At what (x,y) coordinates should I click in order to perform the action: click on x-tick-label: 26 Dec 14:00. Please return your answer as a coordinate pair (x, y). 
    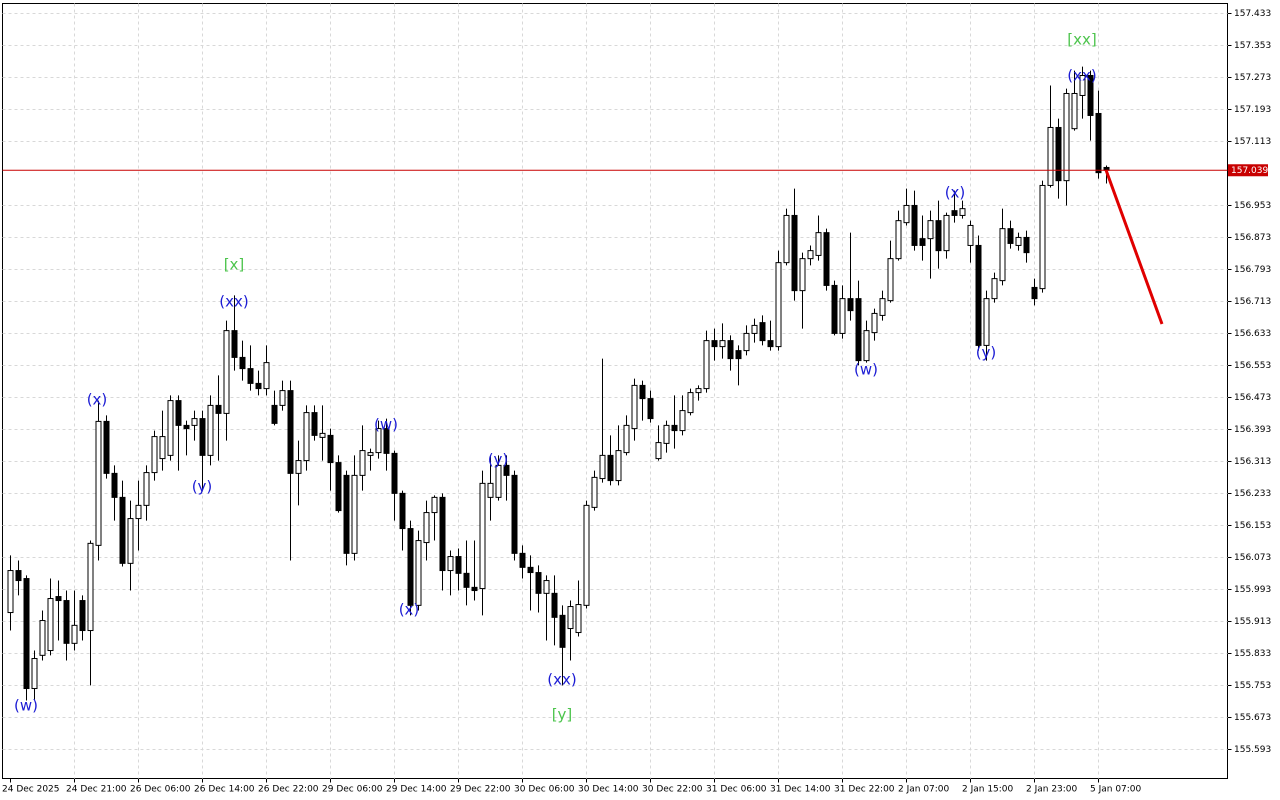
    Looking at the image, I should click on (224, 790).